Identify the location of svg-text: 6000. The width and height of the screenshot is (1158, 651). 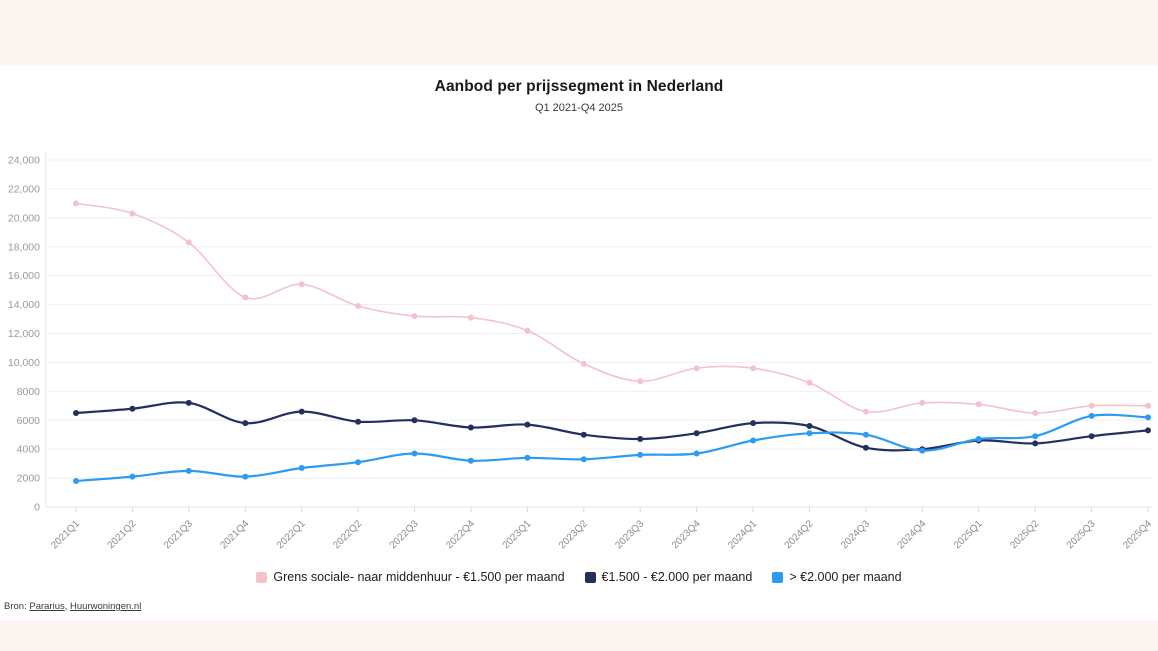
(29, 421).